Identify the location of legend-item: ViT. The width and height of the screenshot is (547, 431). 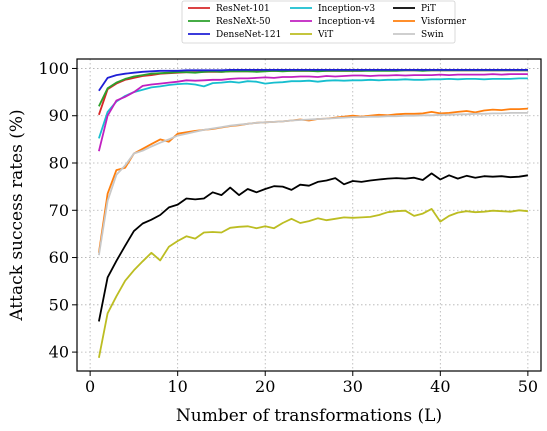
(311, 35).